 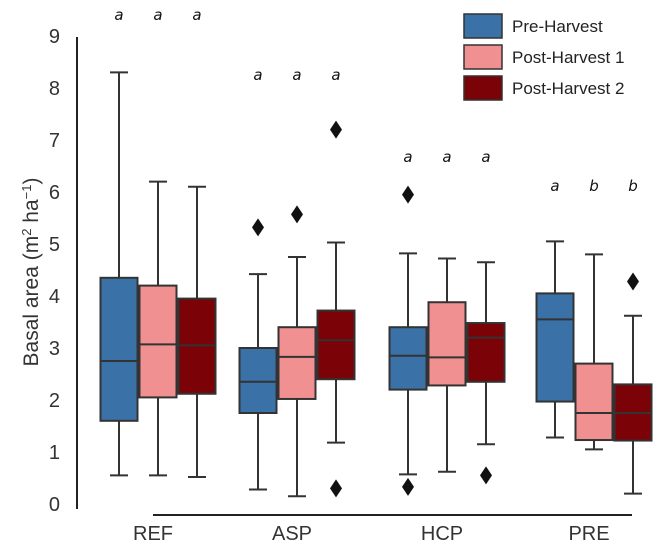 I want to click on box-group-asp, so click(x=297, y=309).